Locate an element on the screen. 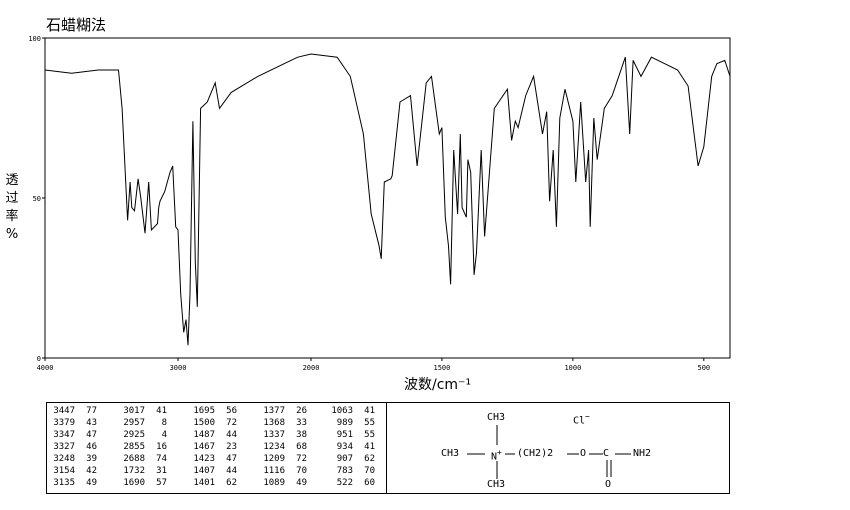 The image size is (850, 510). y-tick-label-50: 50 is located at coordinates (37, 199).